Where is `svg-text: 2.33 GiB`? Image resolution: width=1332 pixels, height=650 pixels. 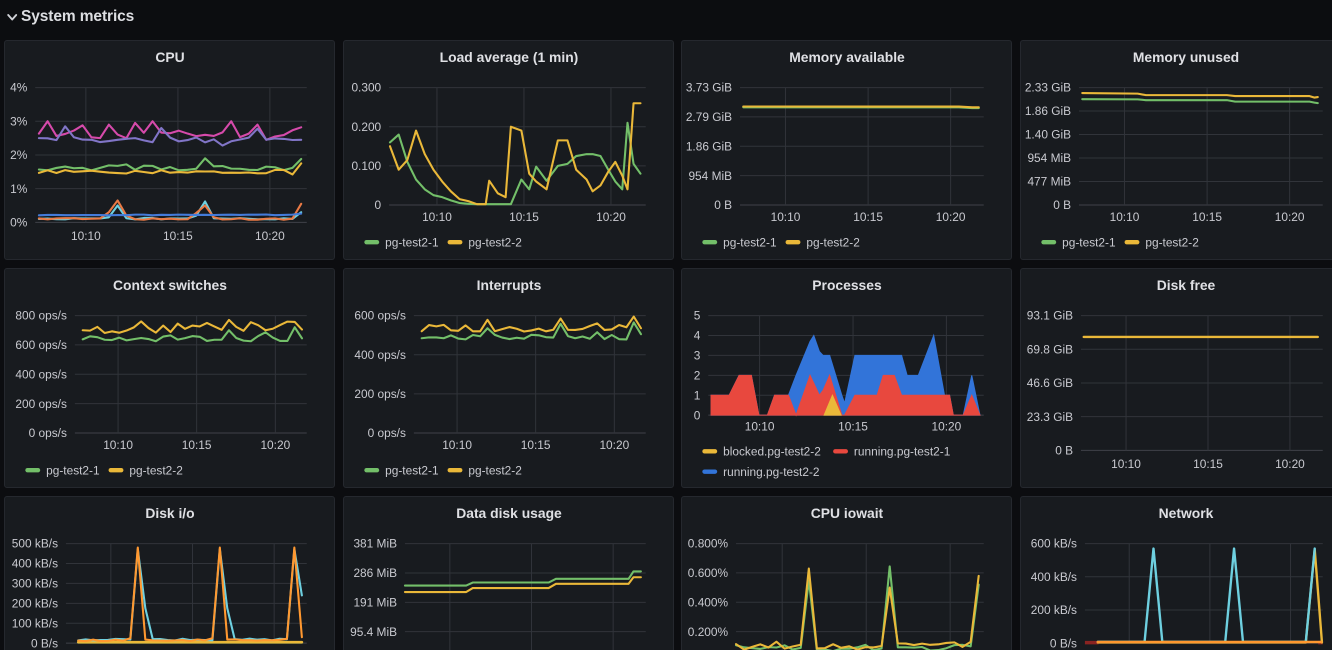 svg-text: 2.33 GiB is located at coordinates (1048, 88).